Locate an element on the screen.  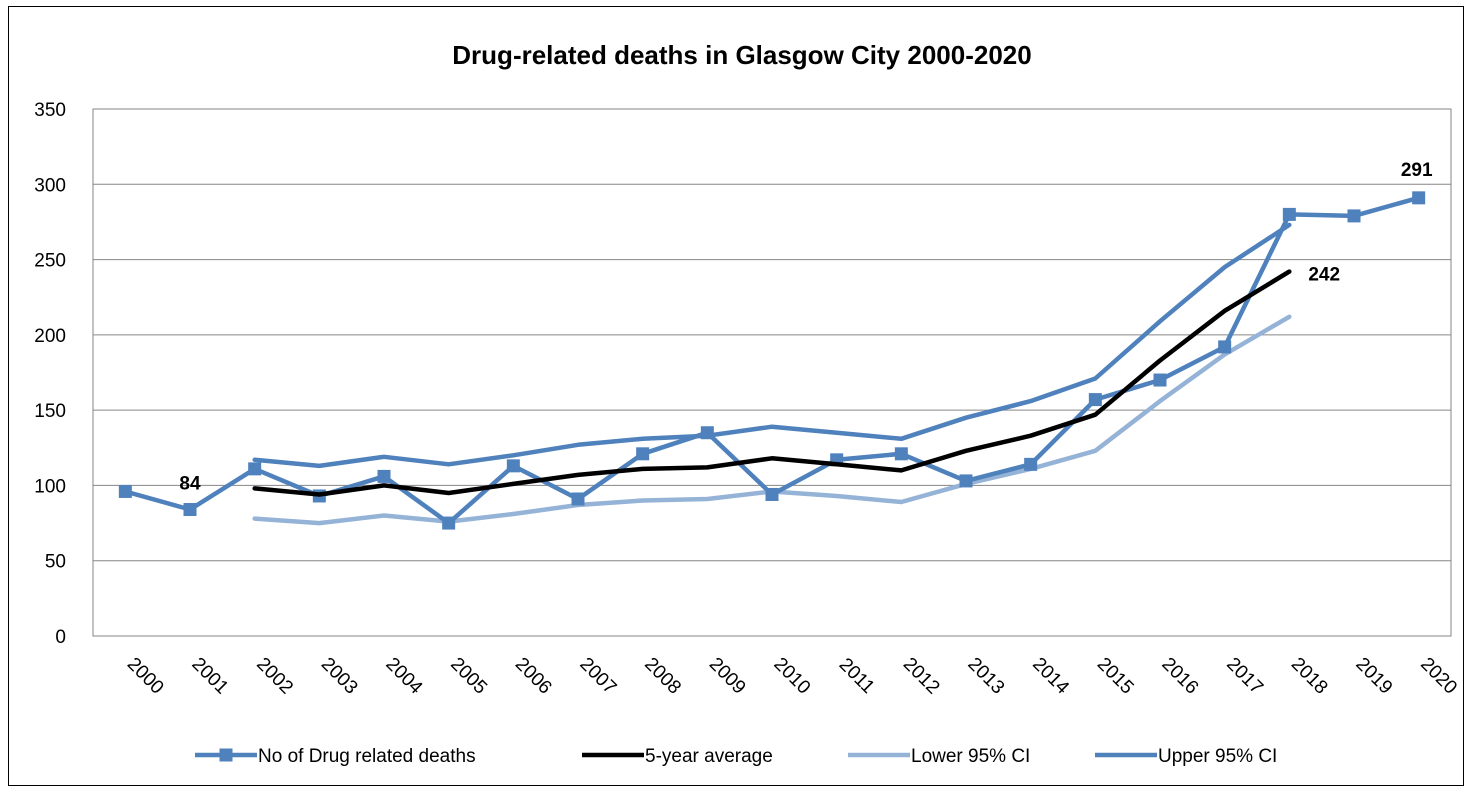
legend-item-upper-95-ci: Upper 95% CI is located at coordinates (1186, 756).